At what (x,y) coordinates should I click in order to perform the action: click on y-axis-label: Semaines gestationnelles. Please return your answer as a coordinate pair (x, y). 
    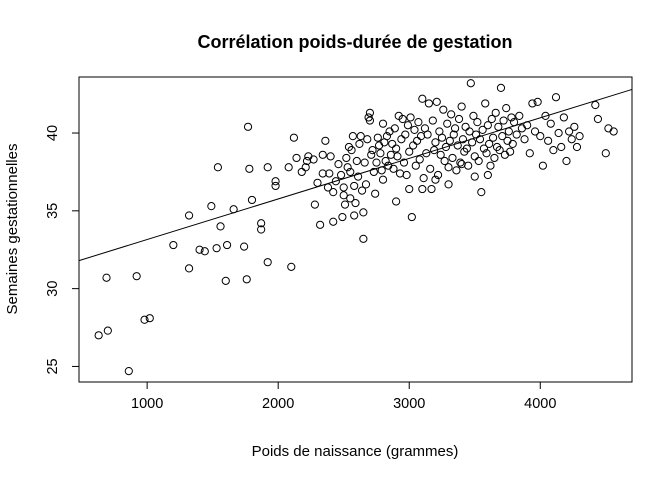
    Looking at the image, I should click on (12, 229).